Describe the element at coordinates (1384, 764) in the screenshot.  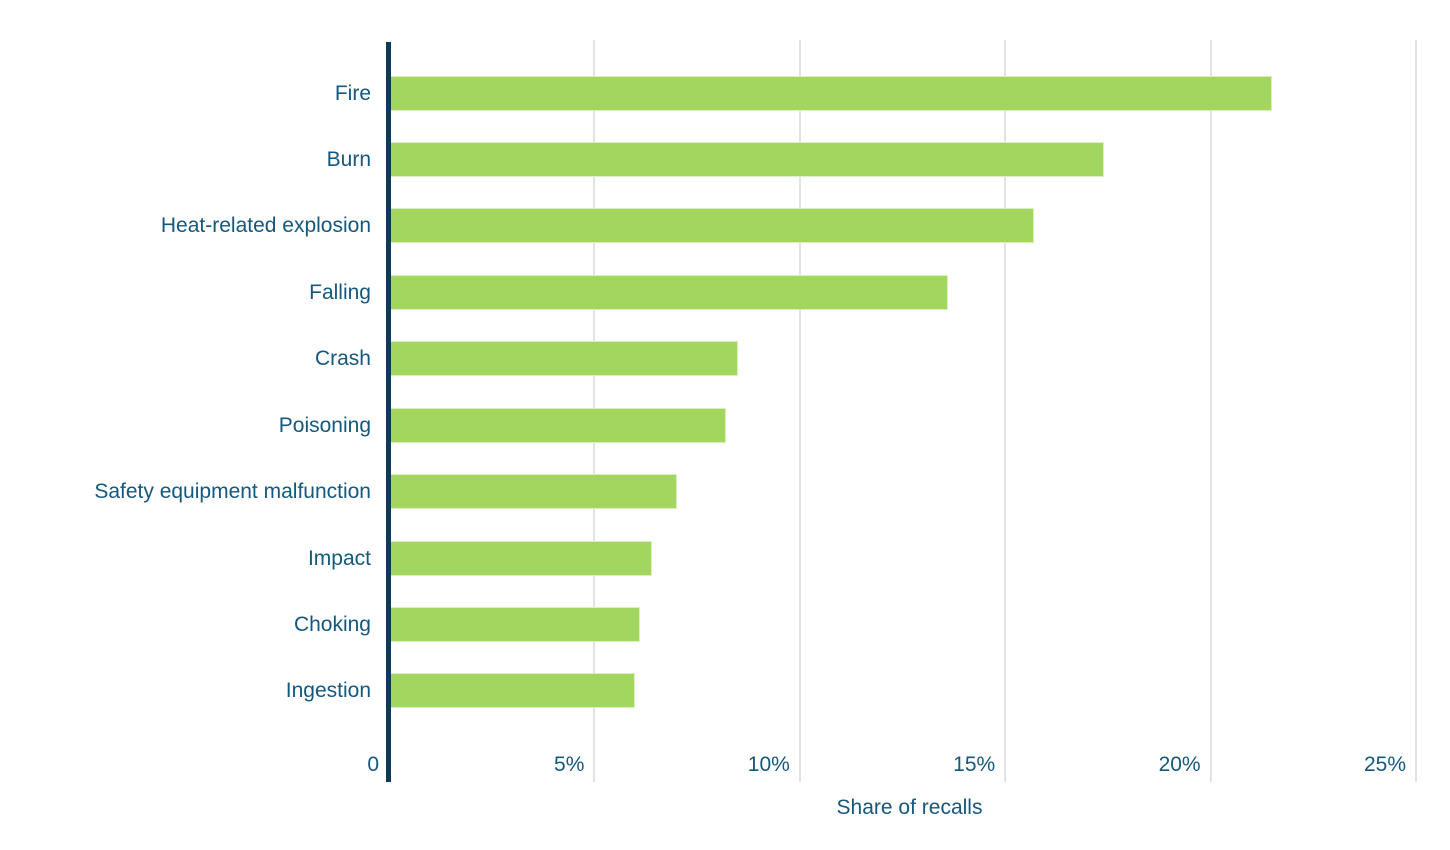
I see `x-tick-label: 25%` at that location.